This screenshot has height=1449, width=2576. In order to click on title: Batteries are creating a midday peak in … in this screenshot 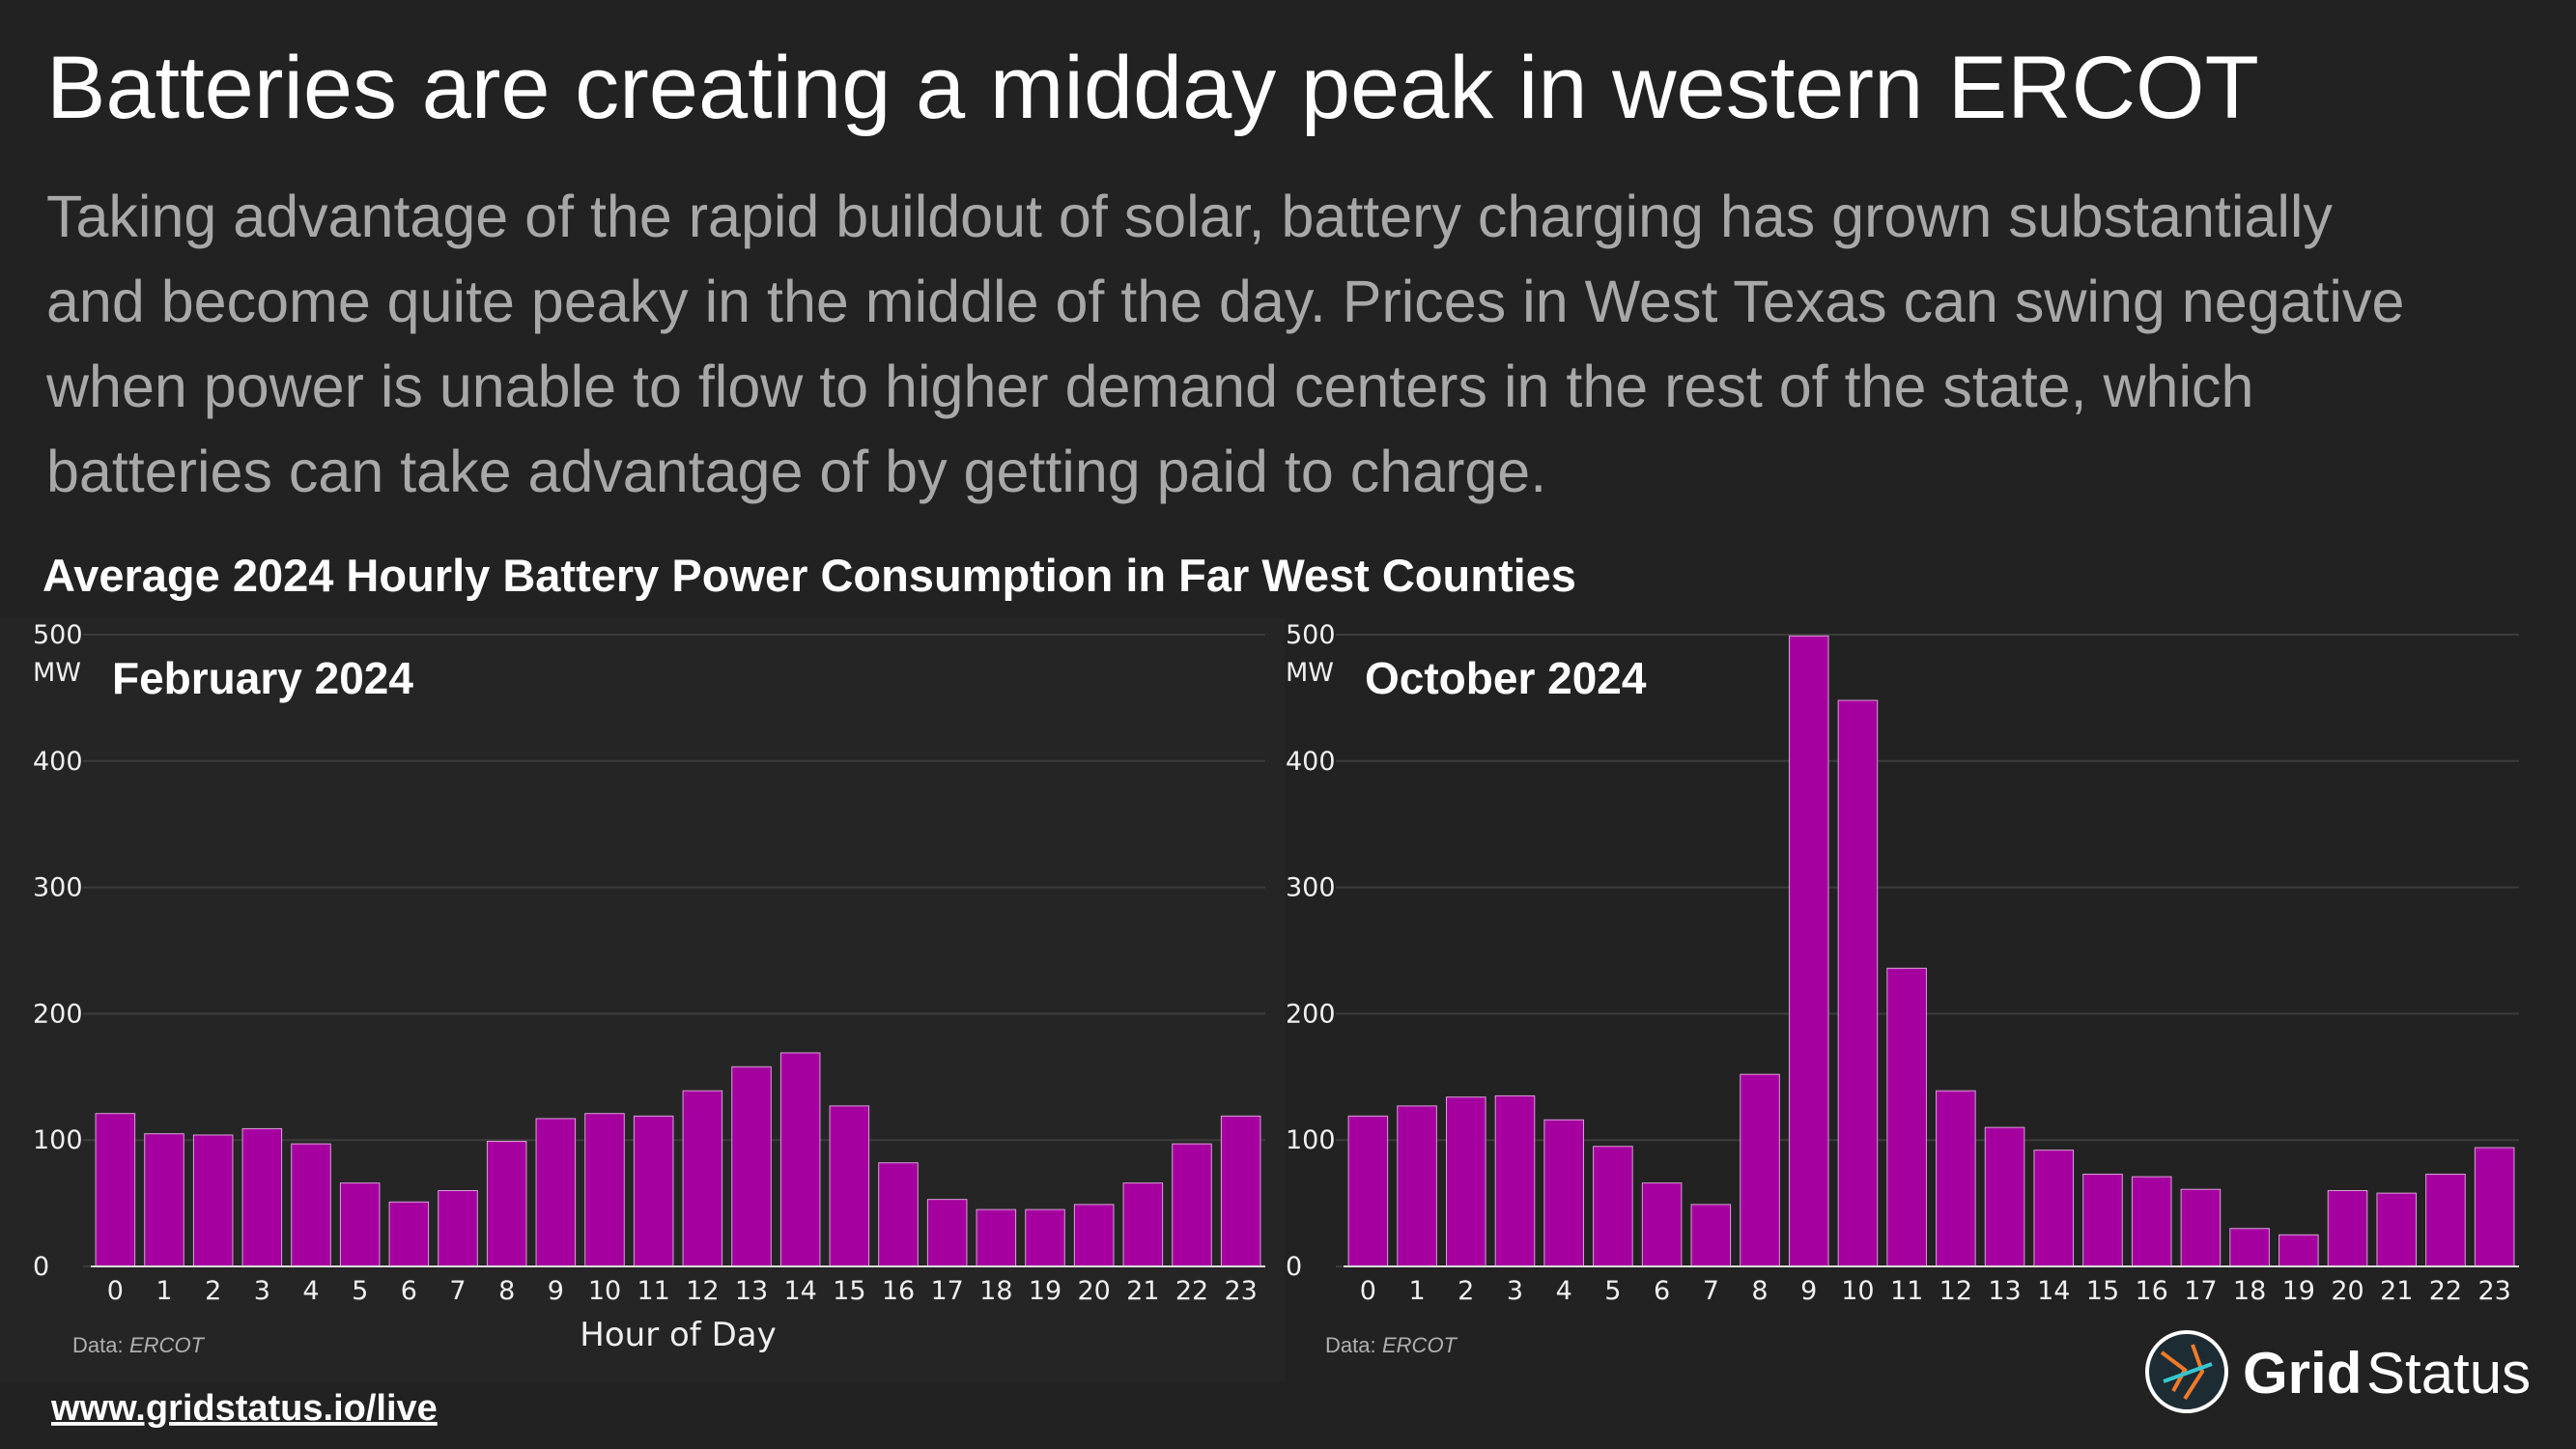, I will do `click(1152, 88)`.